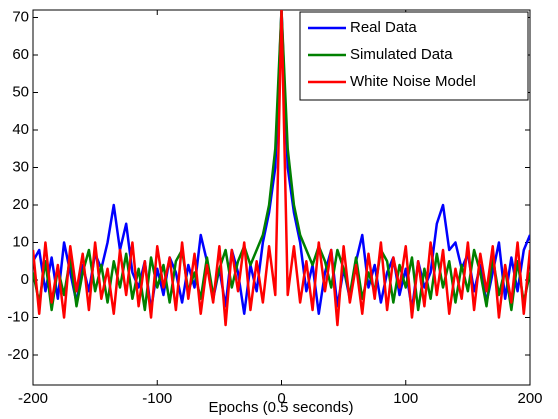 The image size is (558, 419). Describe the element at coordinates (20, 129) in the screenshot. I see `y-tick-label: 40` at that location.